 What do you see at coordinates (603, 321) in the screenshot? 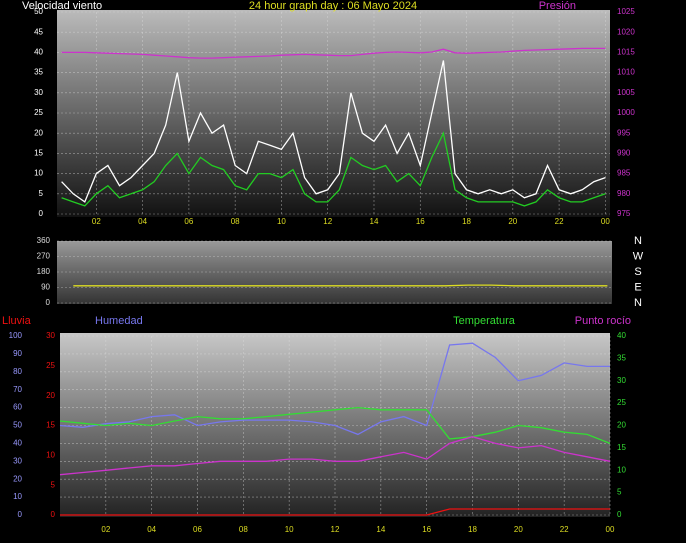
I see `series-label: Punto rocío` at bounding box center [603, 321].